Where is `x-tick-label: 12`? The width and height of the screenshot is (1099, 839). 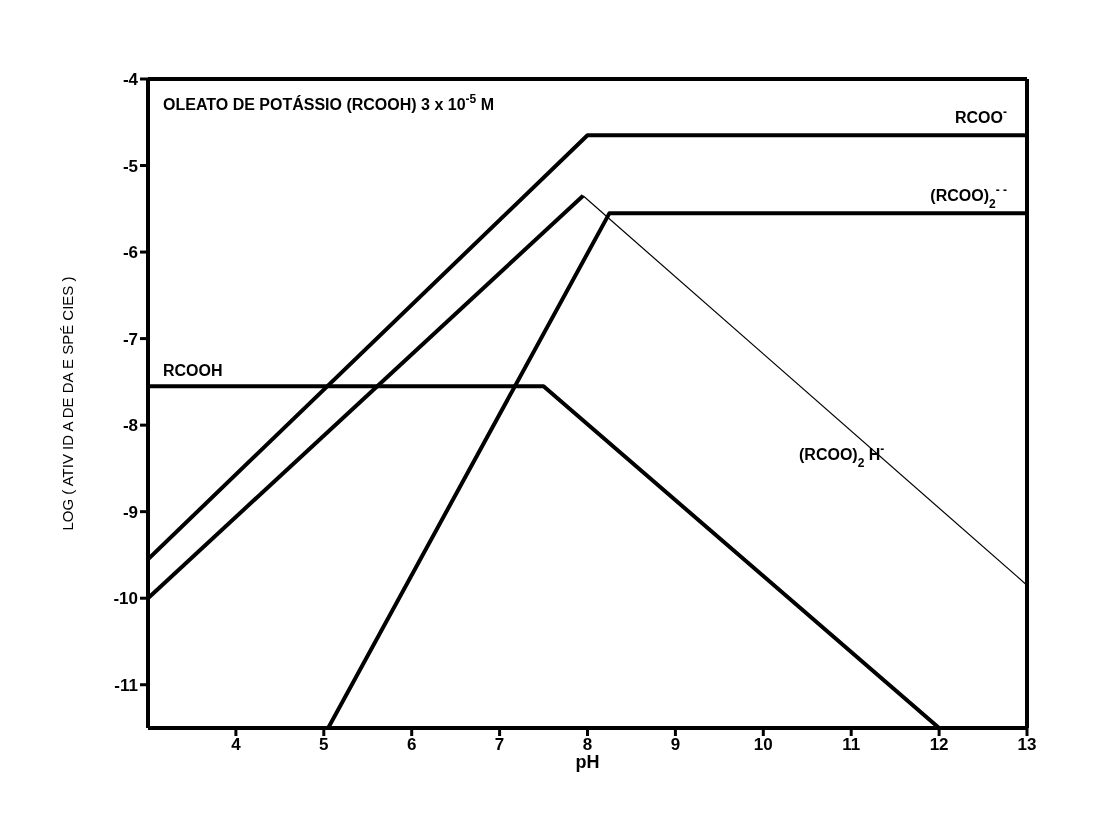 x-tick-label: 12 is located at coordinates (939, 745).